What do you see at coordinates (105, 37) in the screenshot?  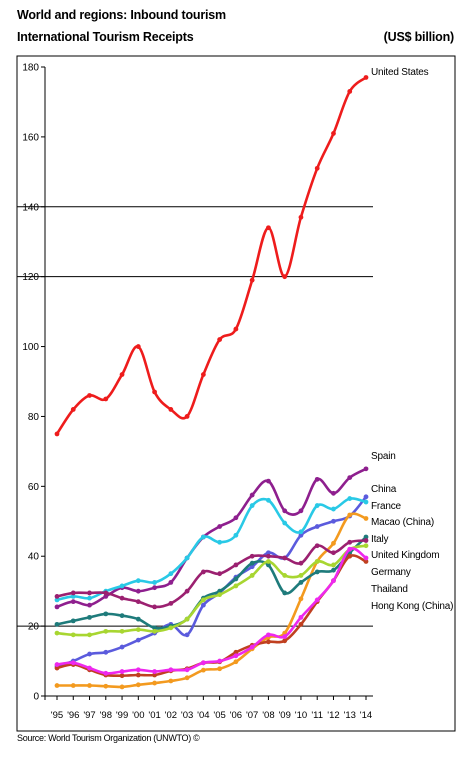 I see `chart-subtitle: International Tourism Receipts` at bounding box center [105, 37].